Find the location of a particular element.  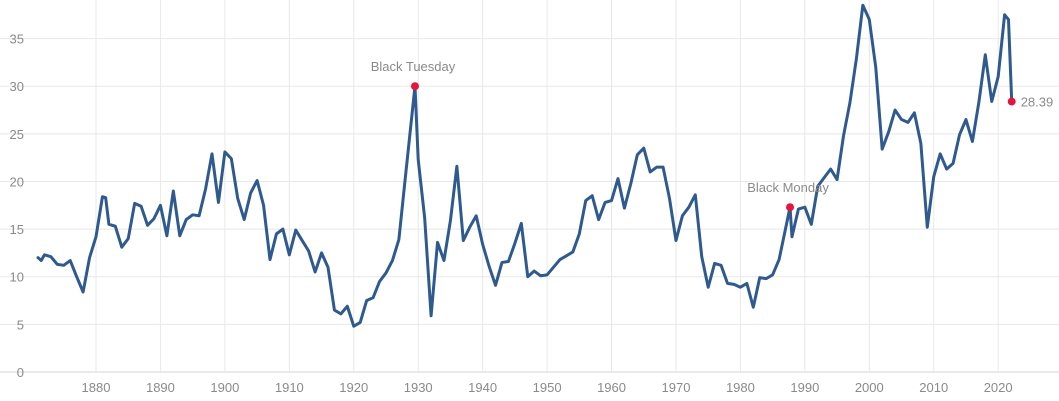

x-tick-label: 1920 is located at coordinates (353, 387).